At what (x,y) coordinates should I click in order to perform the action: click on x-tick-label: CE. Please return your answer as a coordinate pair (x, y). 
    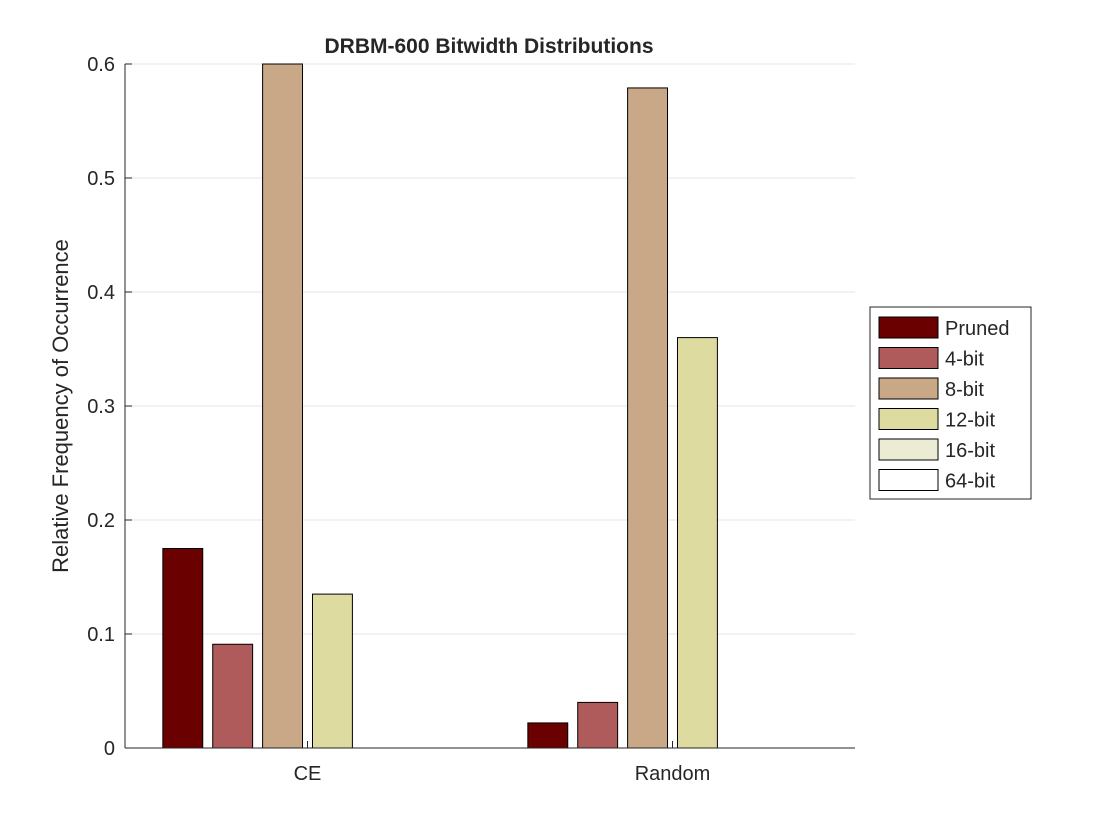
    Looking at the image, I should click on (308, 774).